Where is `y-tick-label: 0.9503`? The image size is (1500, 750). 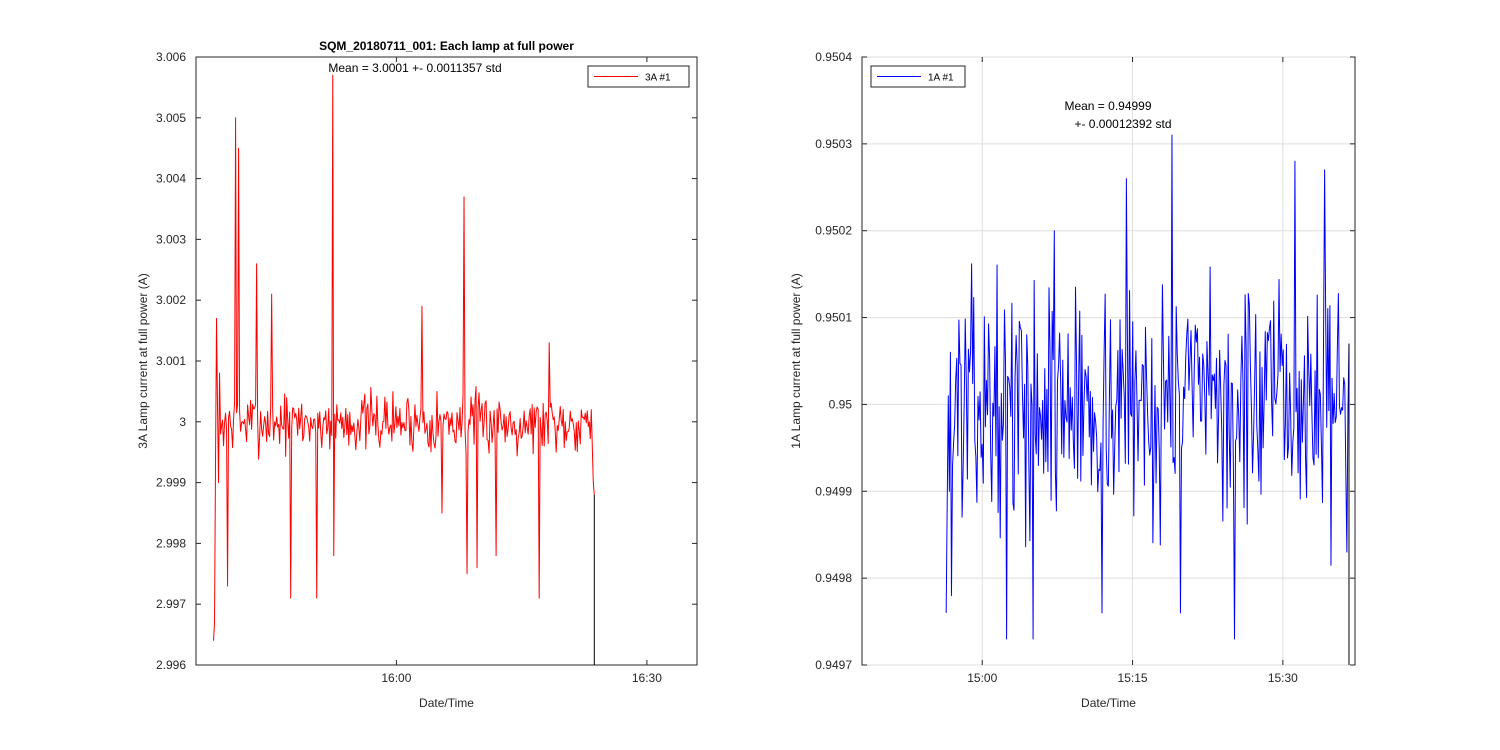
y-tick-label: 0.9503 is located at coordinates (833, 144).